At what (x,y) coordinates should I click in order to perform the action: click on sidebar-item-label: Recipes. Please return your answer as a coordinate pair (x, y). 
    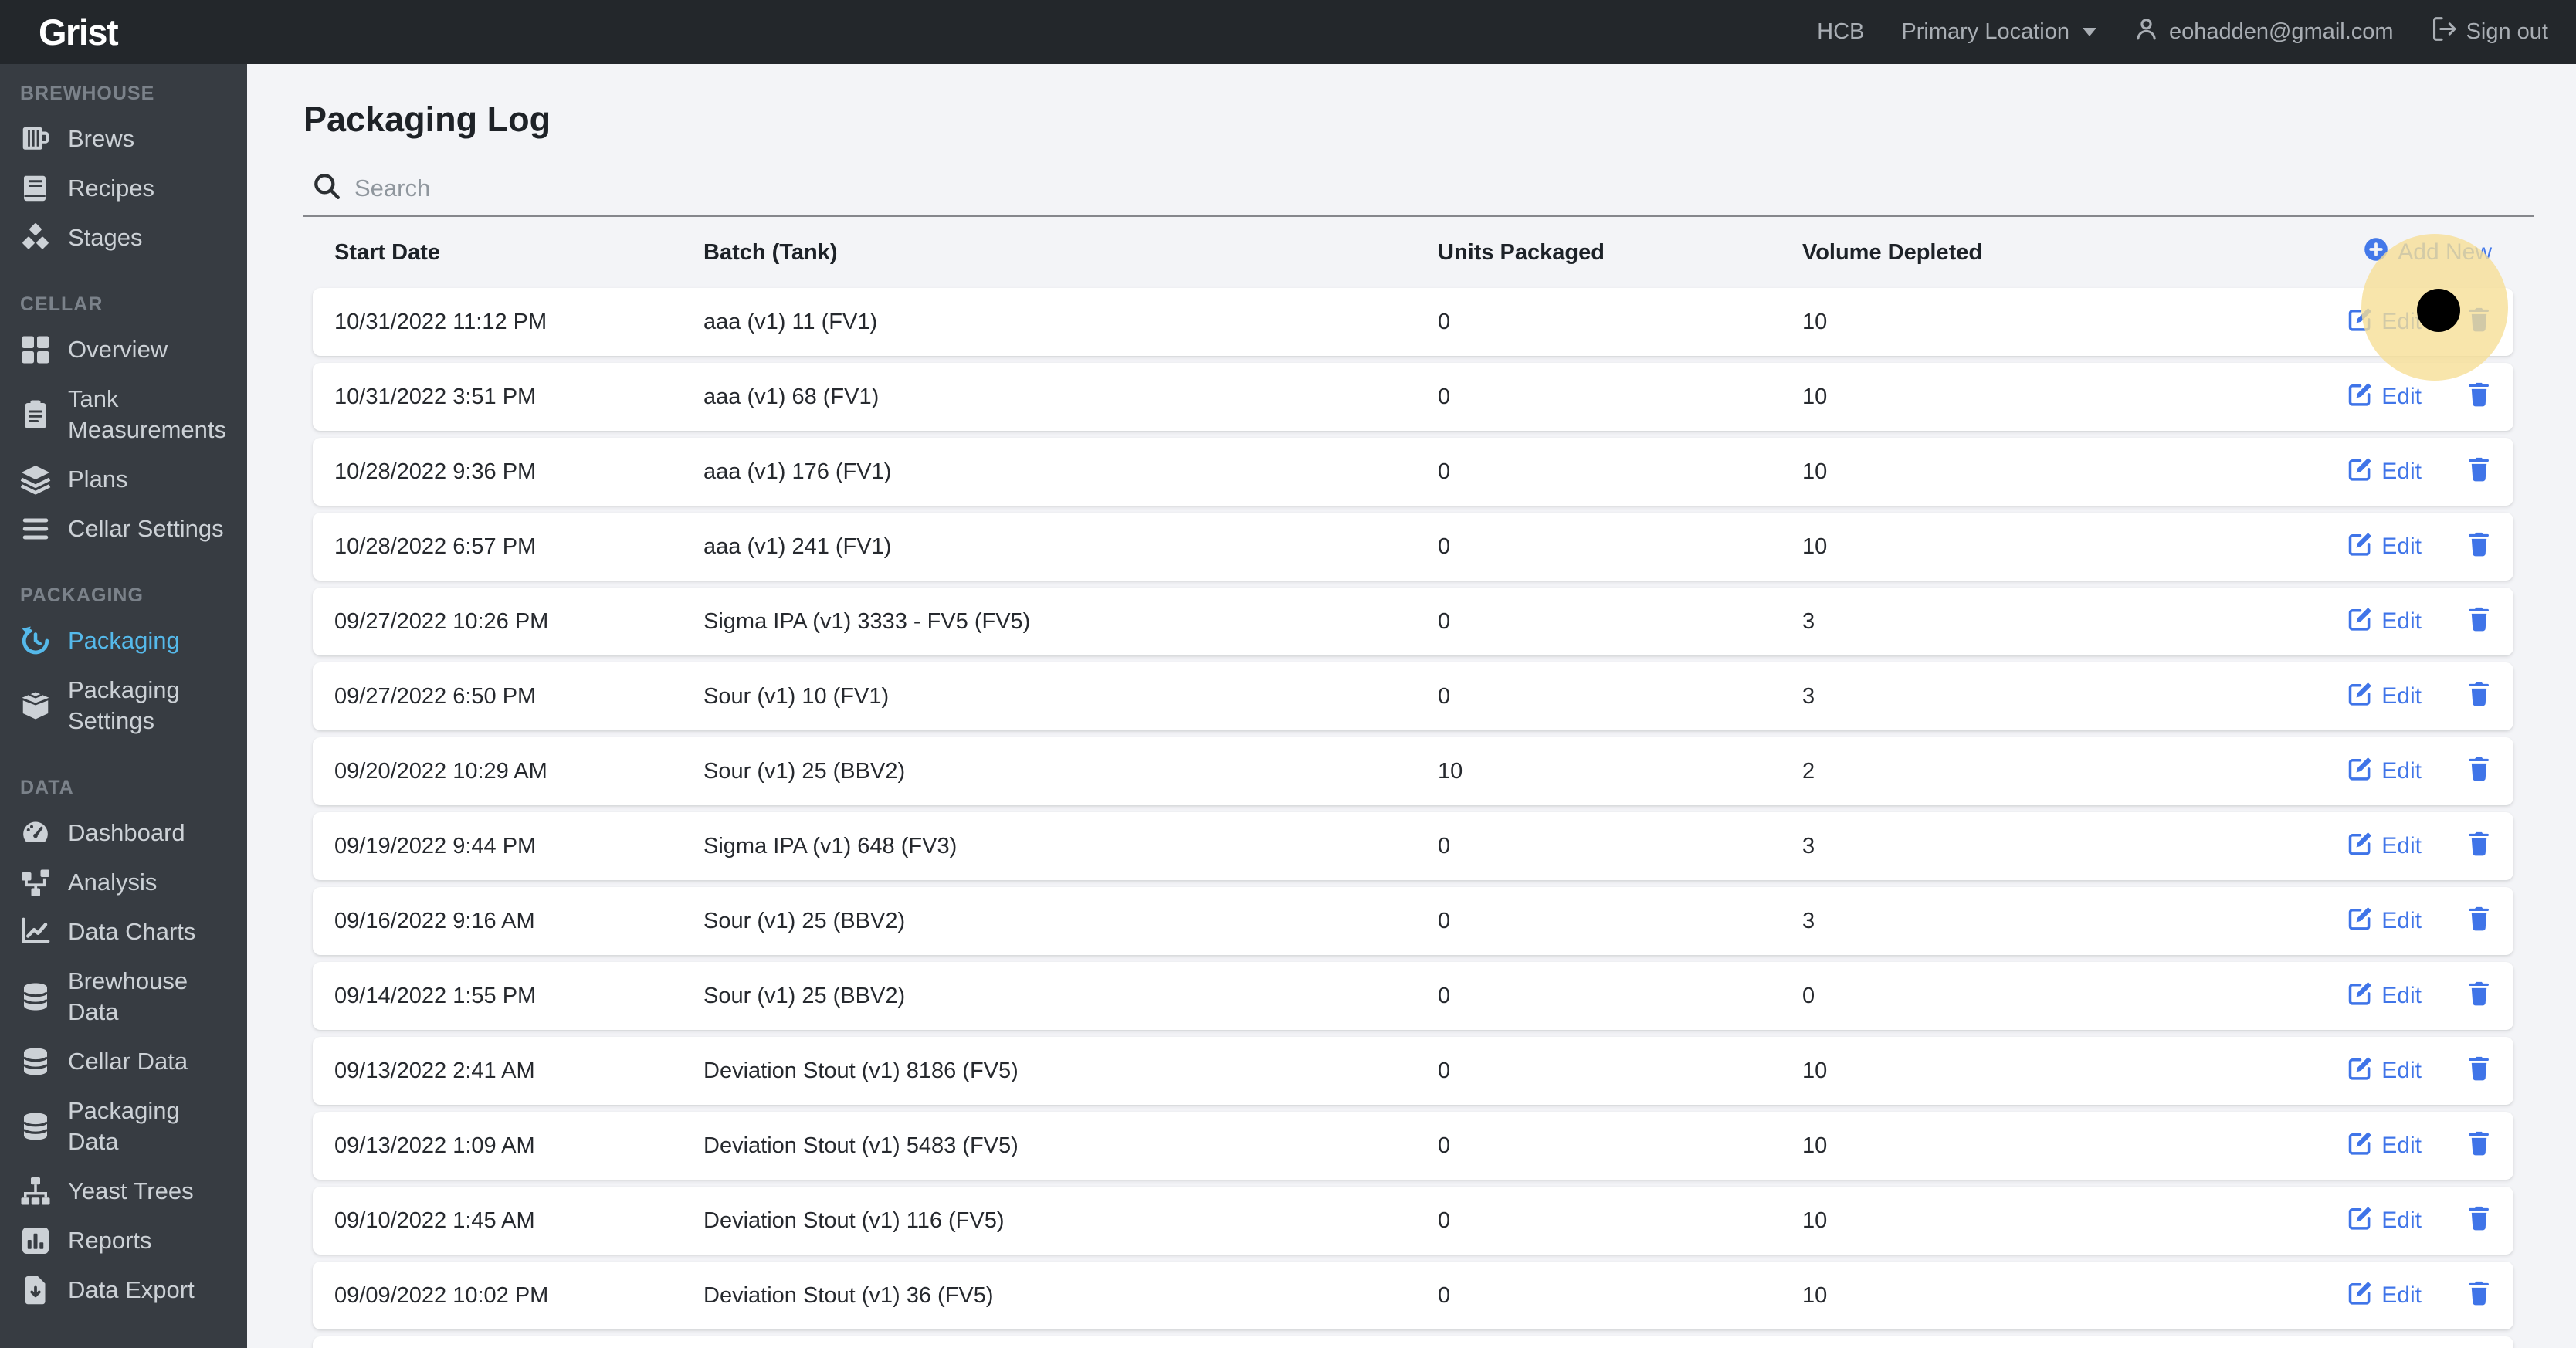
    Looking at the image, I should click on (111, 188).